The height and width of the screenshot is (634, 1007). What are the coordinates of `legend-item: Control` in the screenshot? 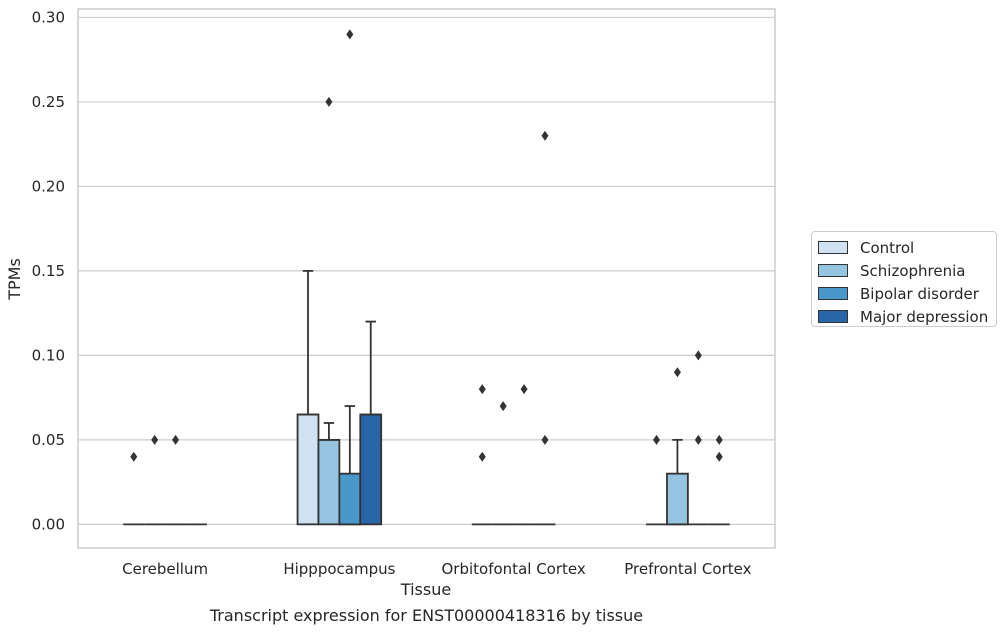 It's located at (907, 247).